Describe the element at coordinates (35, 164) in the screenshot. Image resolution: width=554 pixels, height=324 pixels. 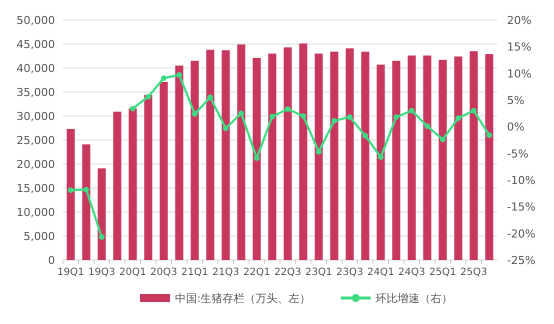
I see `y-tick-label: 20,000` at that location.